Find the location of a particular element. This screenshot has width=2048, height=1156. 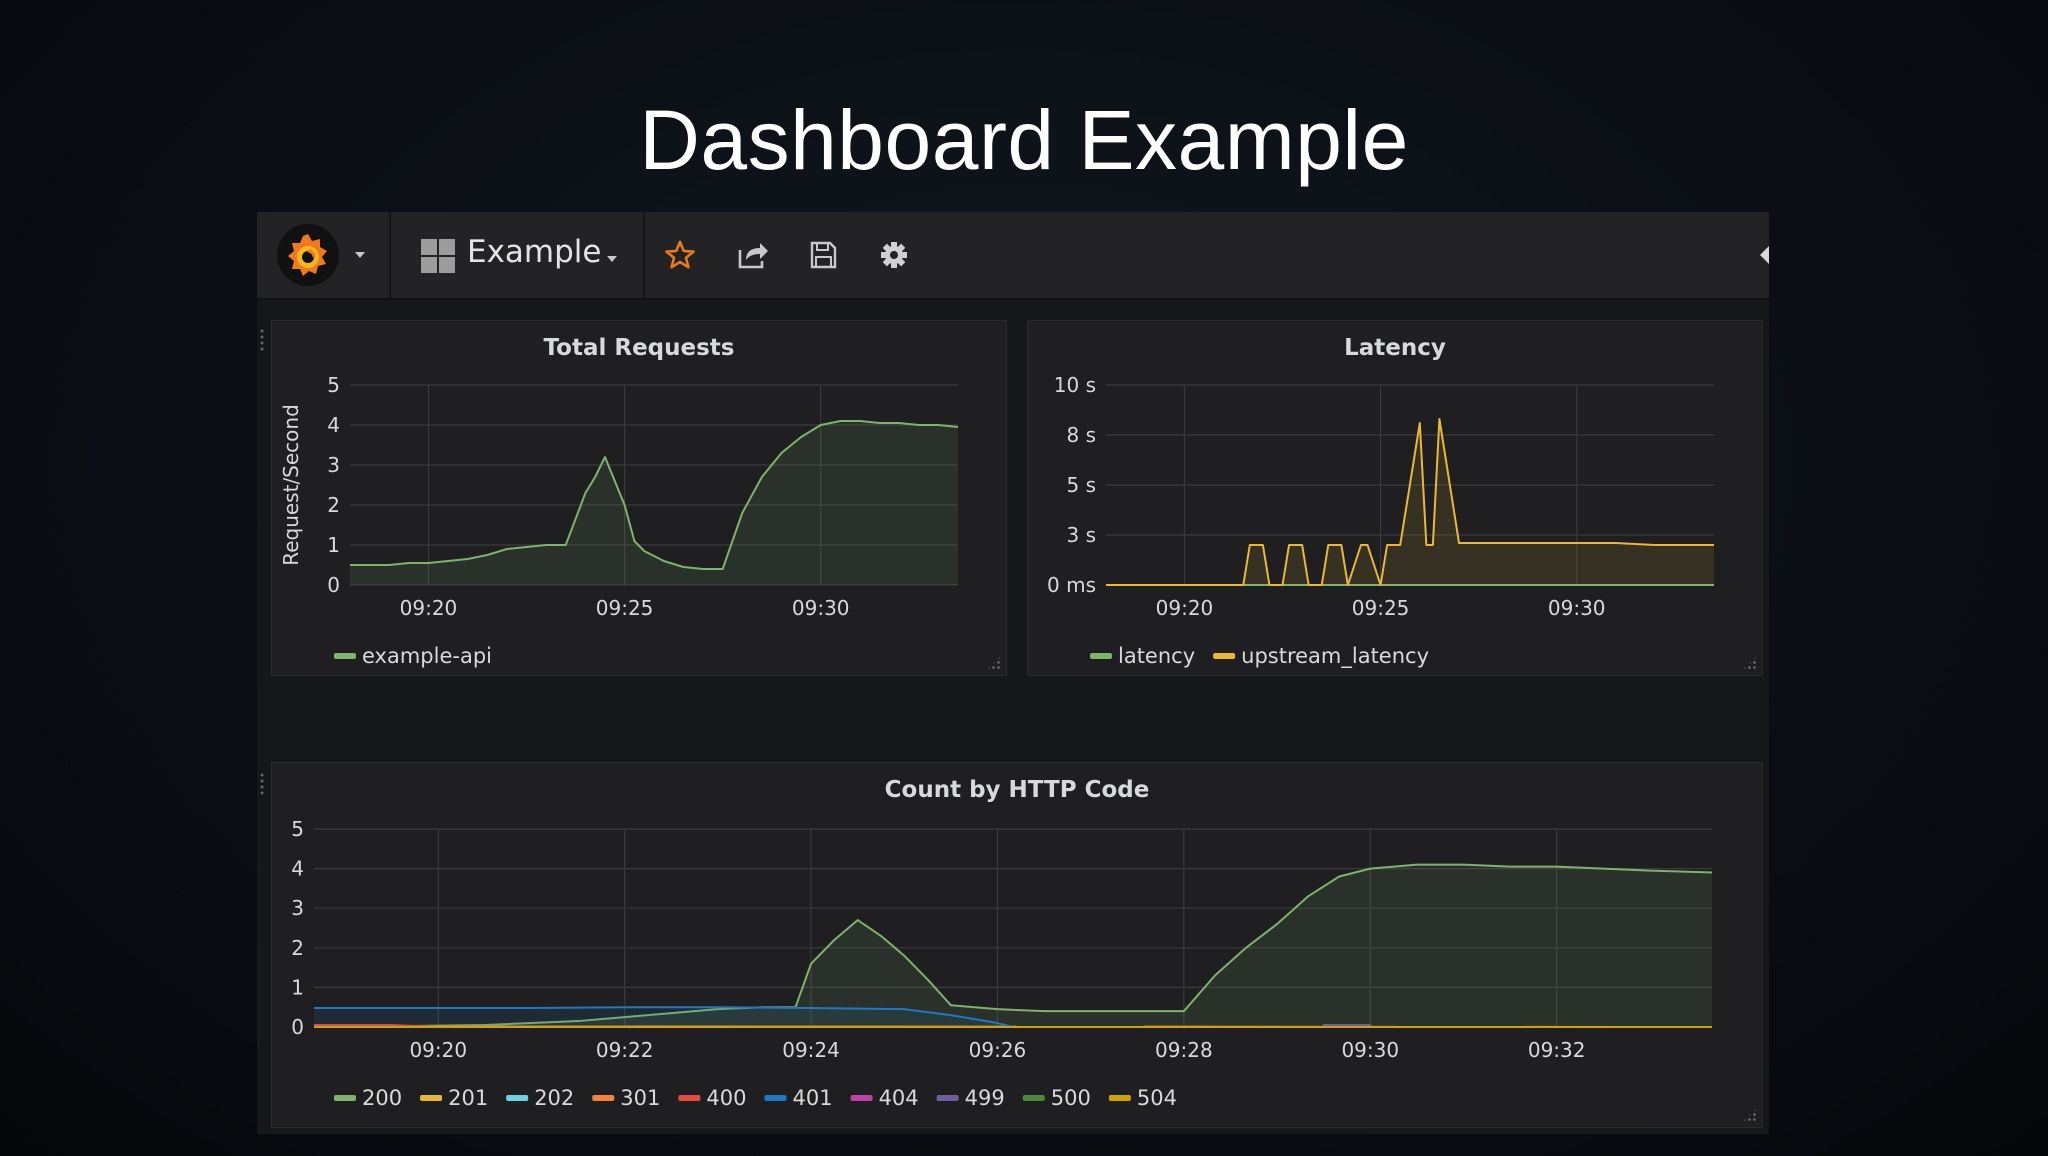

y-axis-label: Request/Second is located at coordinates (291, 485).